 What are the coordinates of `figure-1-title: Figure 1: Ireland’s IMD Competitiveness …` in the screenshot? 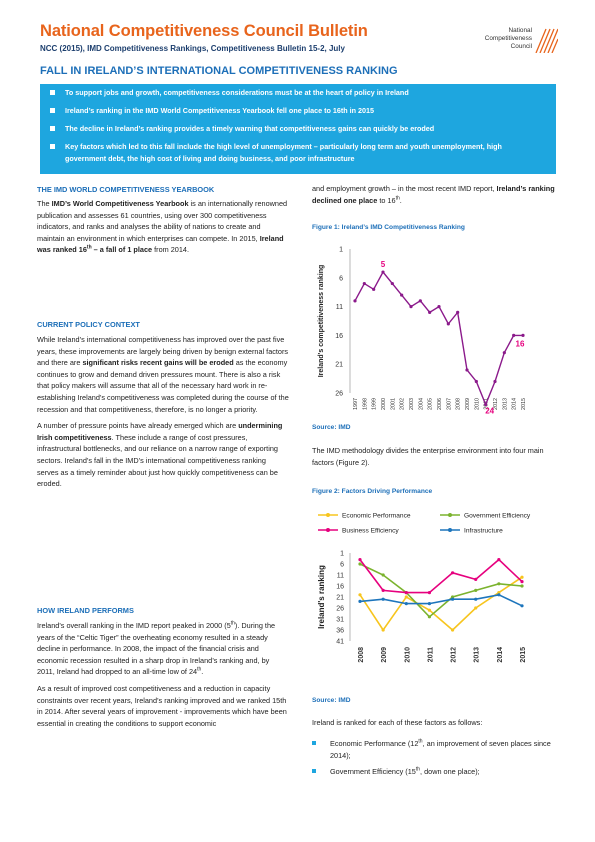 It's located at (388, 227).